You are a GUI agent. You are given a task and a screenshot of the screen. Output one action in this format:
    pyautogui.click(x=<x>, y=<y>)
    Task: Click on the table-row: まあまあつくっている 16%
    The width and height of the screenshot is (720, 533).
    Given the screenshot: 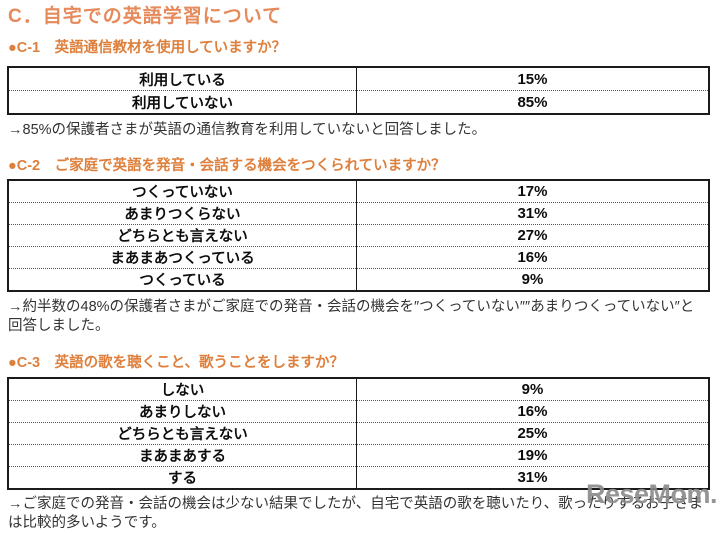 What is the action you would take?
    pyautogui.click(x=358, y=257)
    